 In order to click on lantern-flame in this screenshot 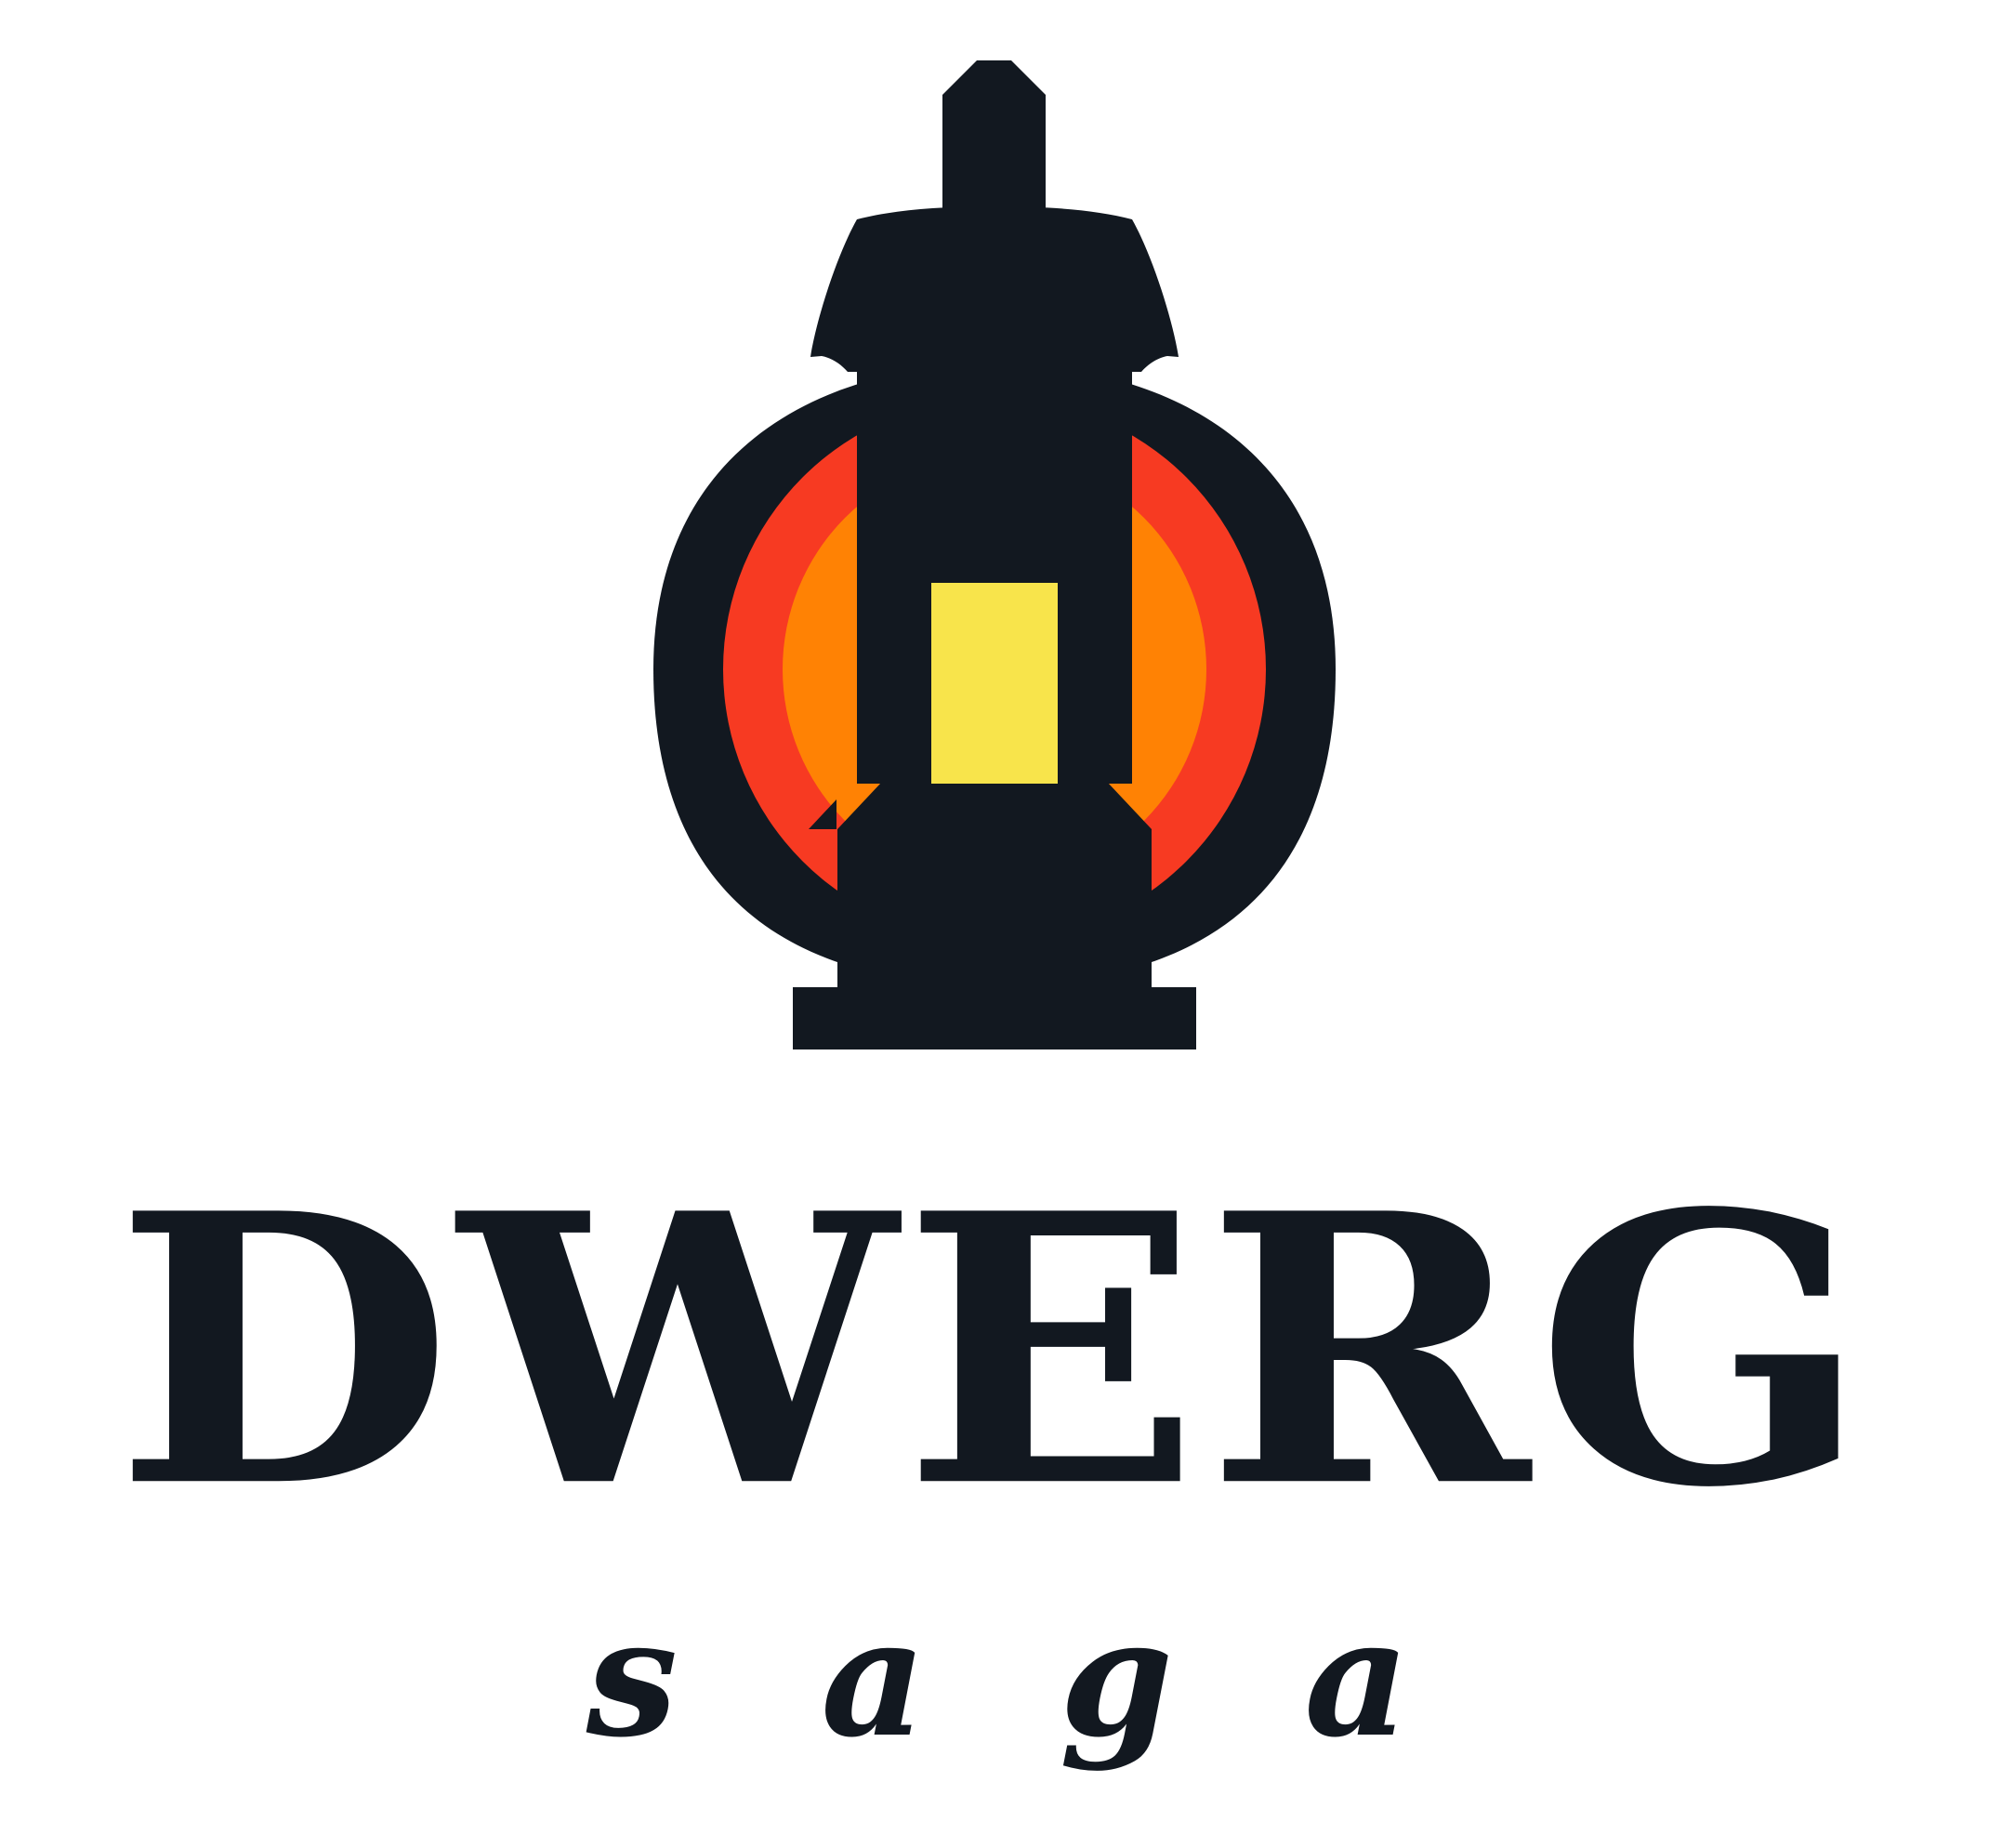, I will do `click(994, 683)`.